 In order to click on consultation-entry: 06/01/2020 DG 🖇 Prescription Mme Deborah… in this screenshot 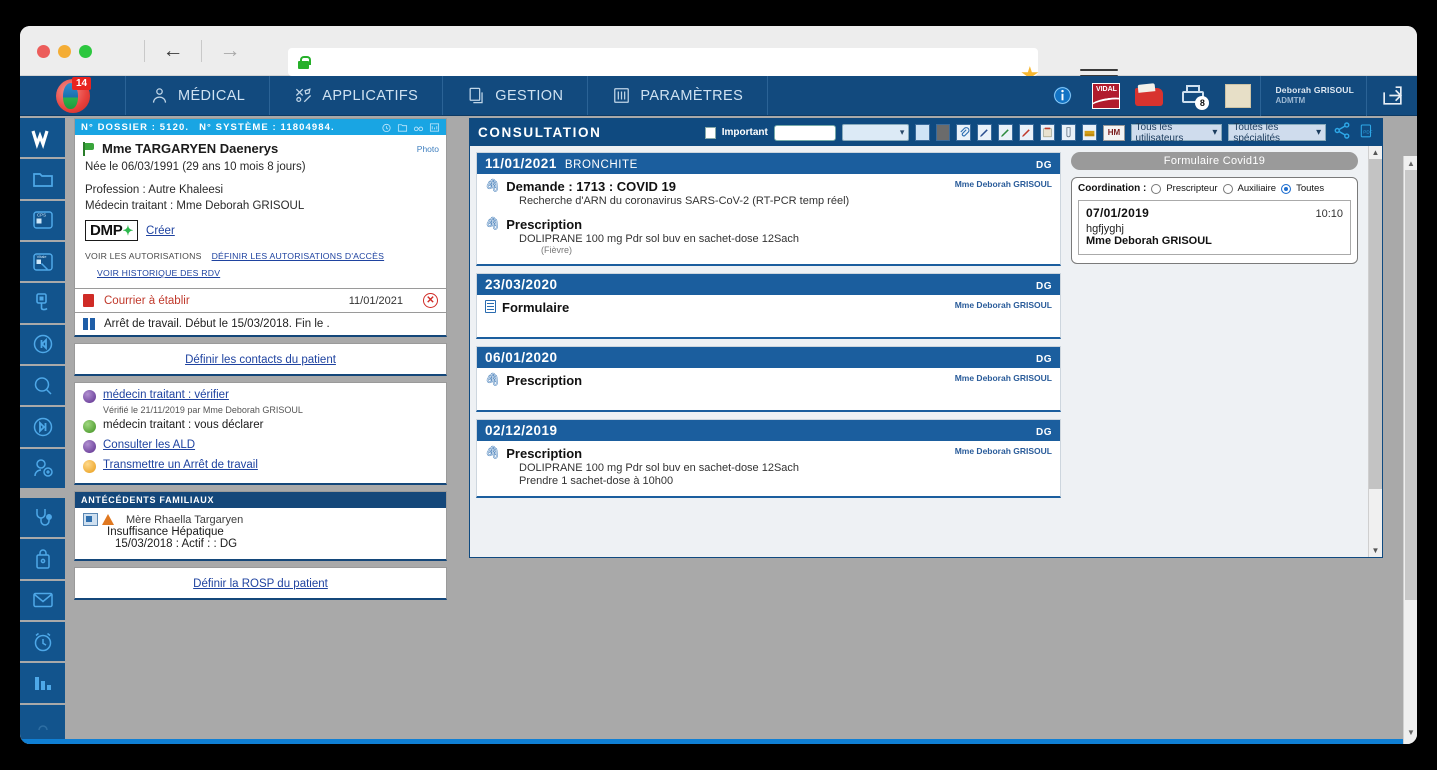, I will do `click(768, 379)`.